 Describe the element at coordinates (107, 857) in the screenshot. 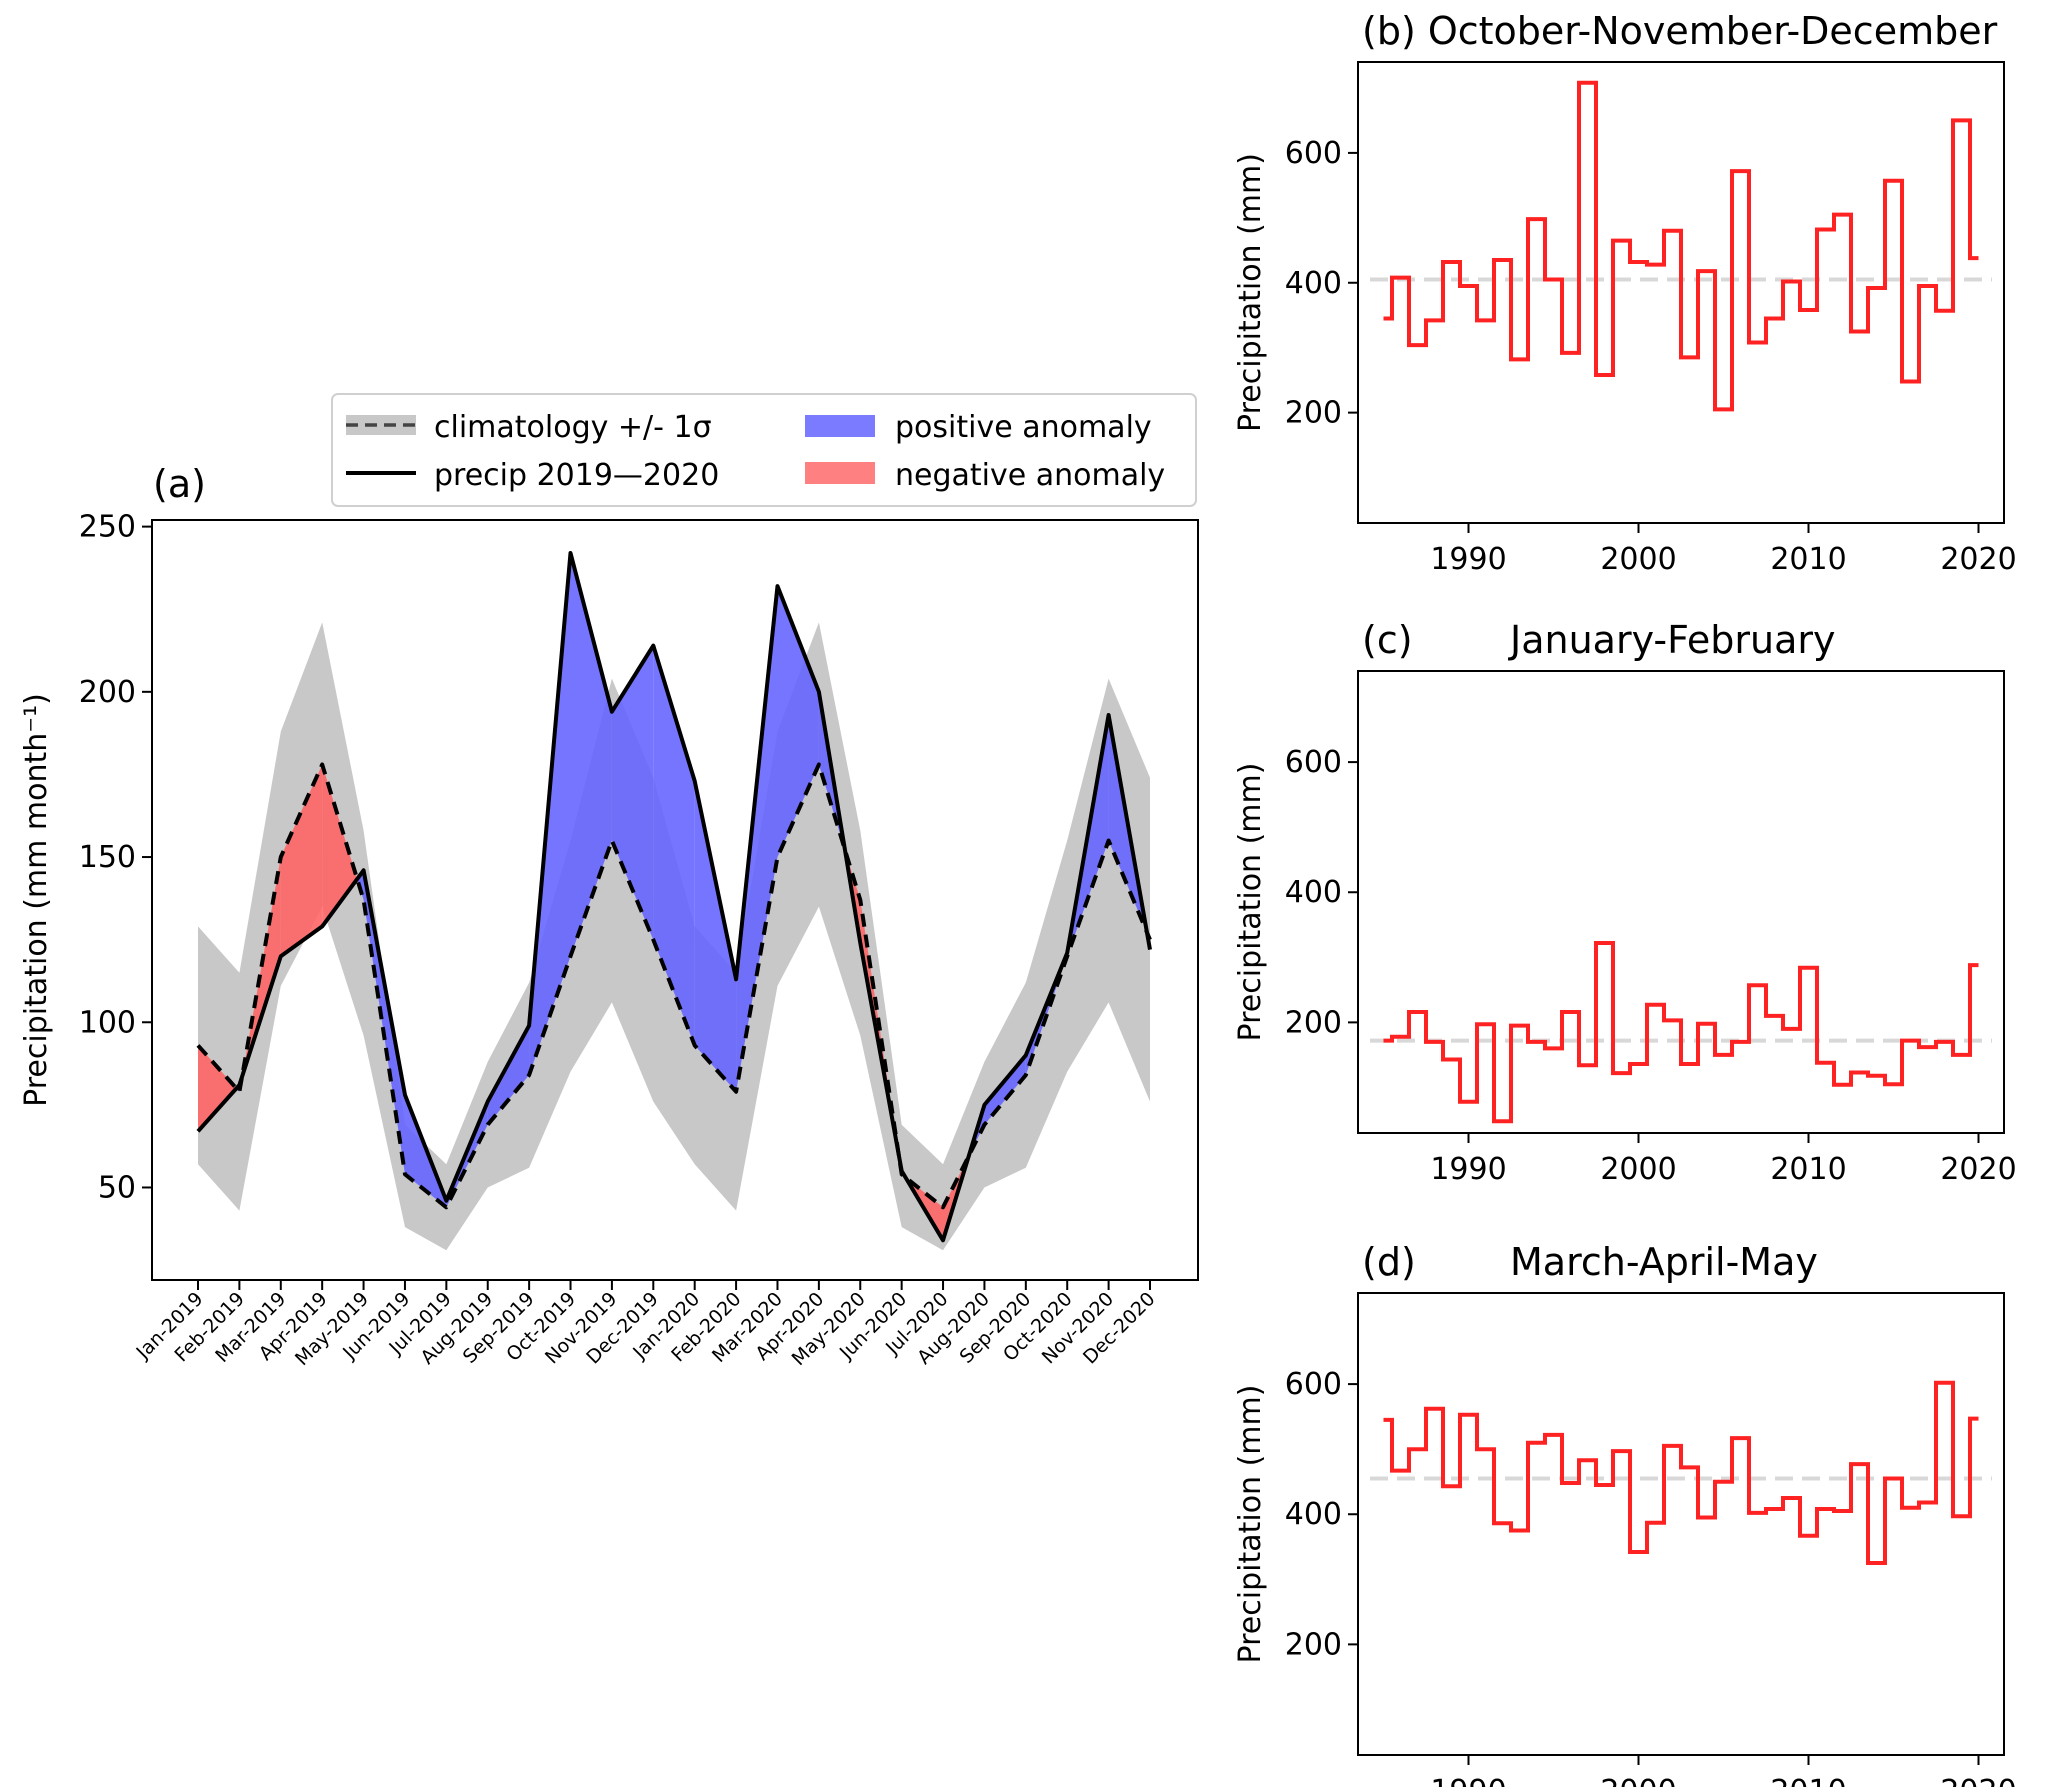

I see `y-tick-label: 150` at that location.